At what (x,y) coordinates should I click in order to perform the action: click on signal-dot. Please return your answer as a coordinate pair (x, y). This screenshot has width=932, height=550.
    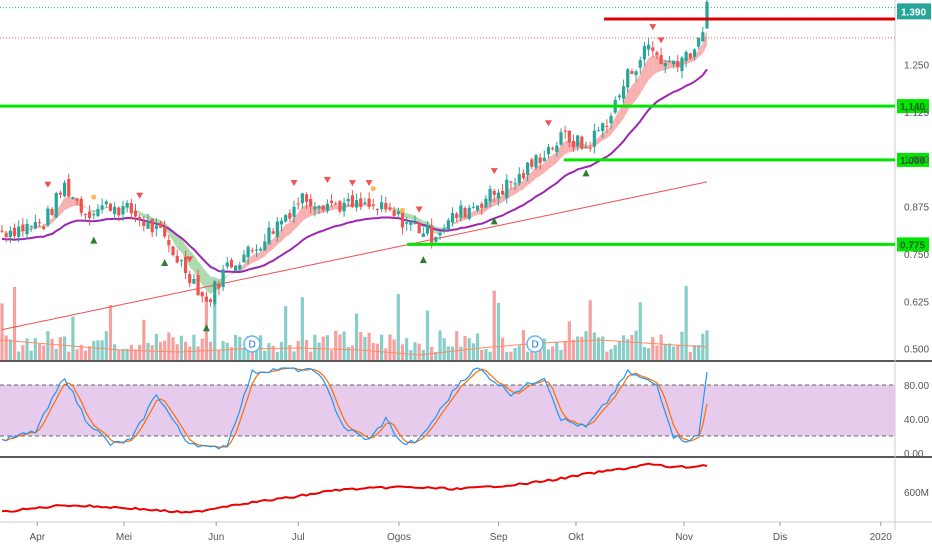
    Looking at the image, I should click on (94, 197).